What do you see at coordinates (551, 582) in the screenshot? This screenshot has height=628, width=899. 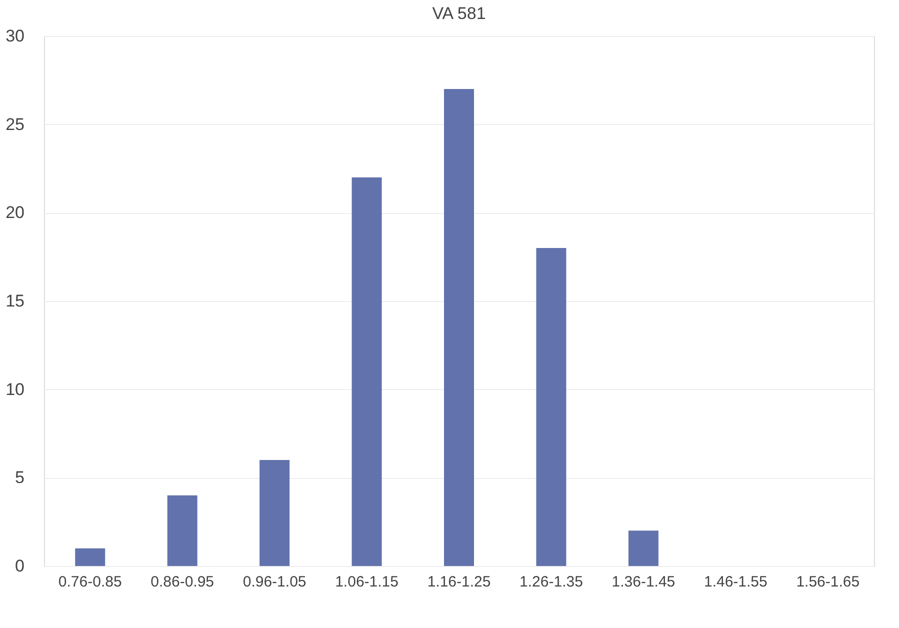 I see `x-tick-label: 1.26-1.35` at bounding box center [551, 582].